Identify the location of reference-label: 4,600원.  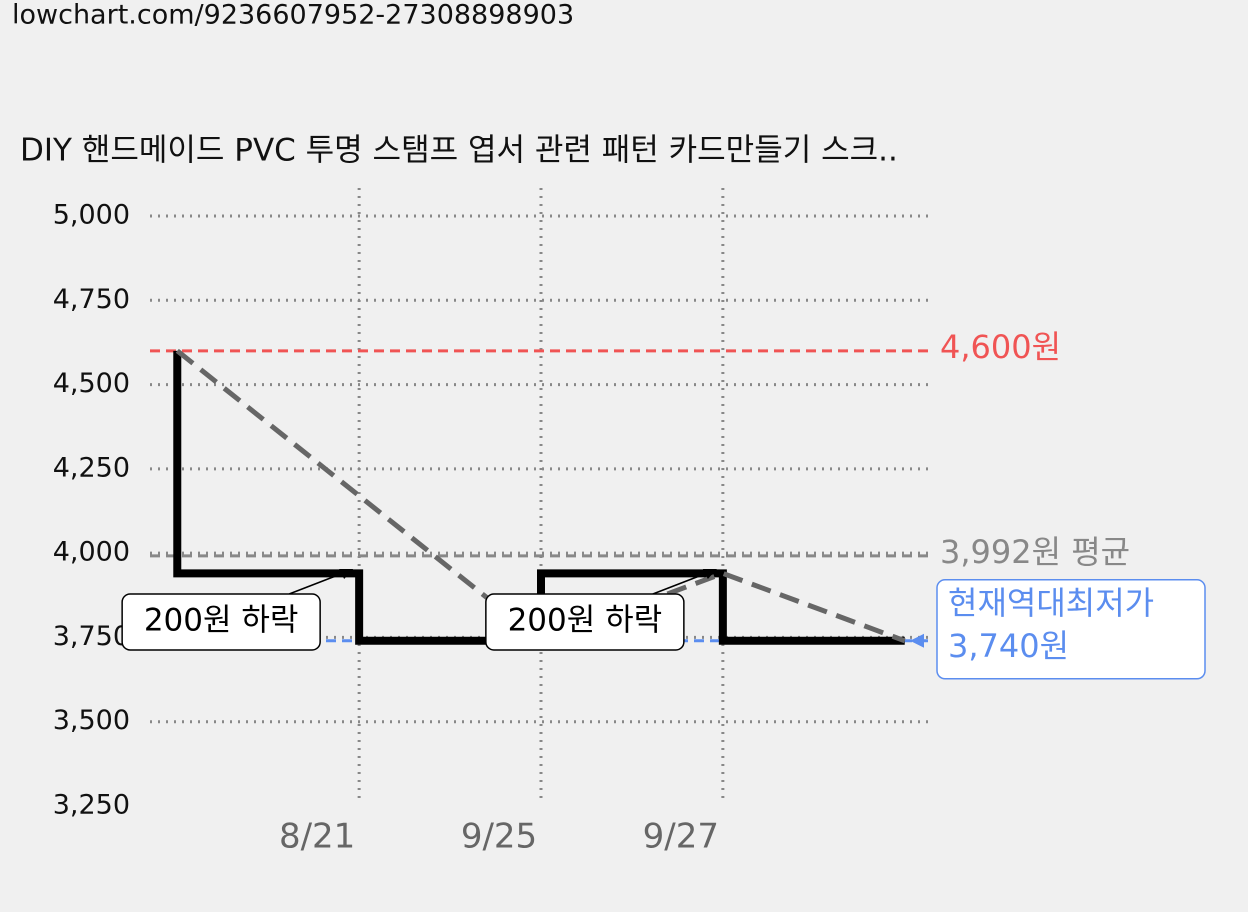
(1000, 347).